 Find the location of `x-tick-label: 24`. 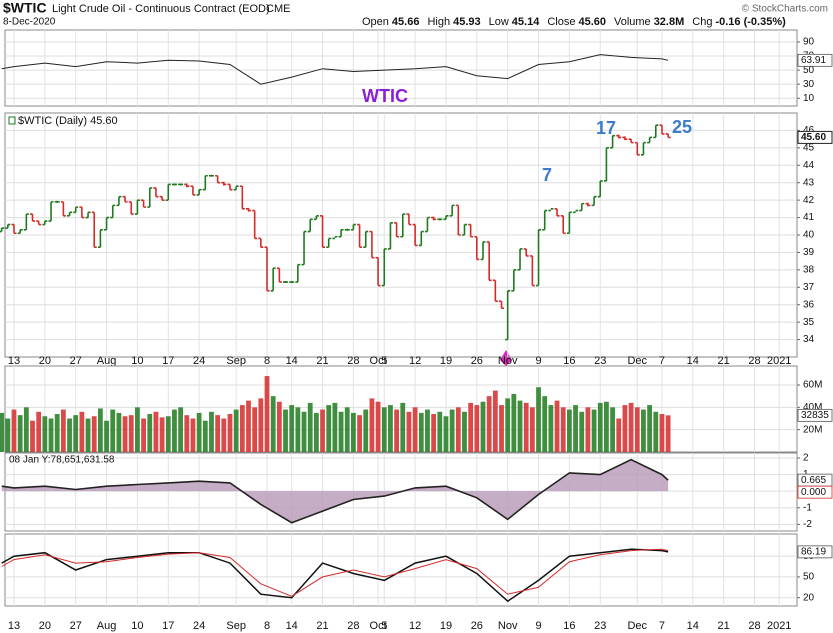

x-tick-label: 24 is located at coordinates (199, 361).